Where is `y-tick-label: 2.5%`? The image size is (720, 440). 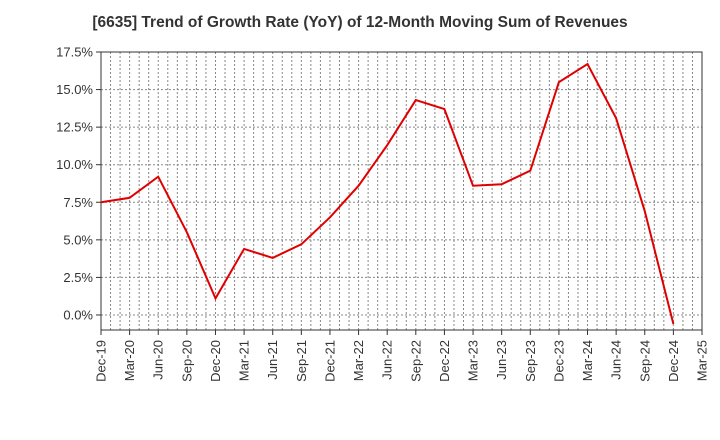
y-tick-label: 2.5% is located at coordinates (78, 277).